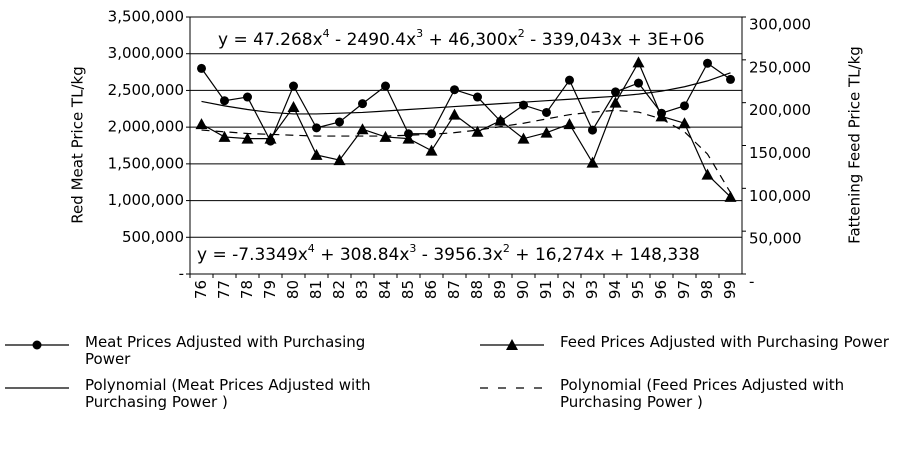  Describe the element at coordinates (362, 255) in the screenshot. I see `equation-text: + 308.84x` at that location.